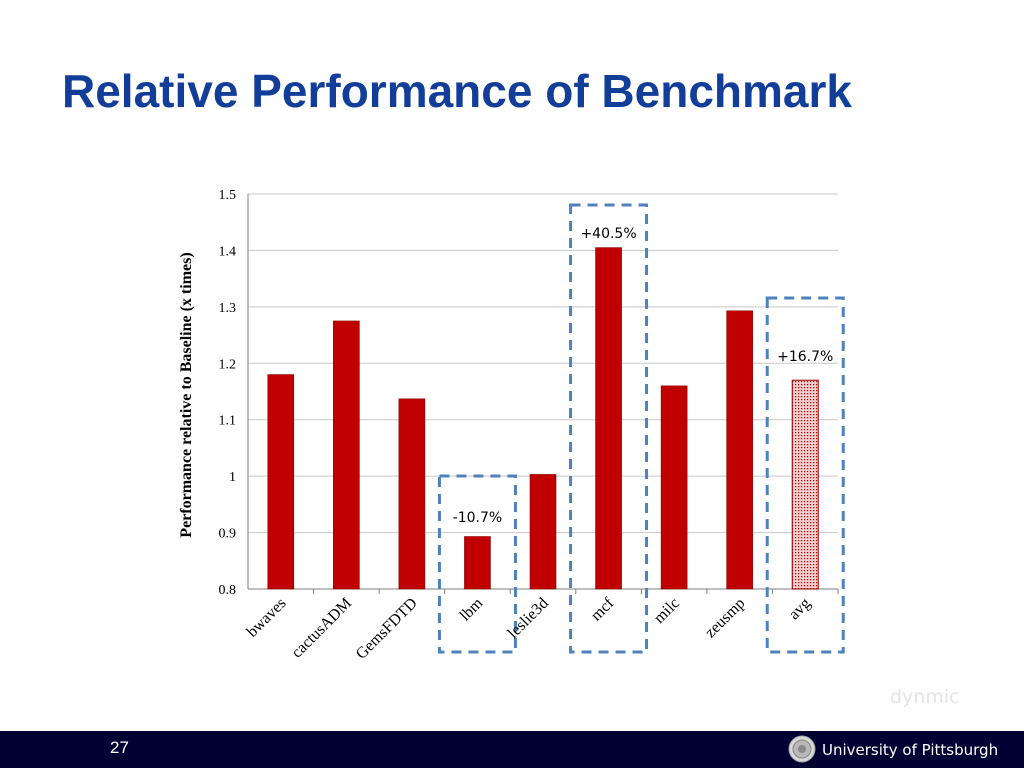  Describe the element at coordinates (603, 609) in the screenshot. I see `x-tick-label-mcf: mcf` at that location.